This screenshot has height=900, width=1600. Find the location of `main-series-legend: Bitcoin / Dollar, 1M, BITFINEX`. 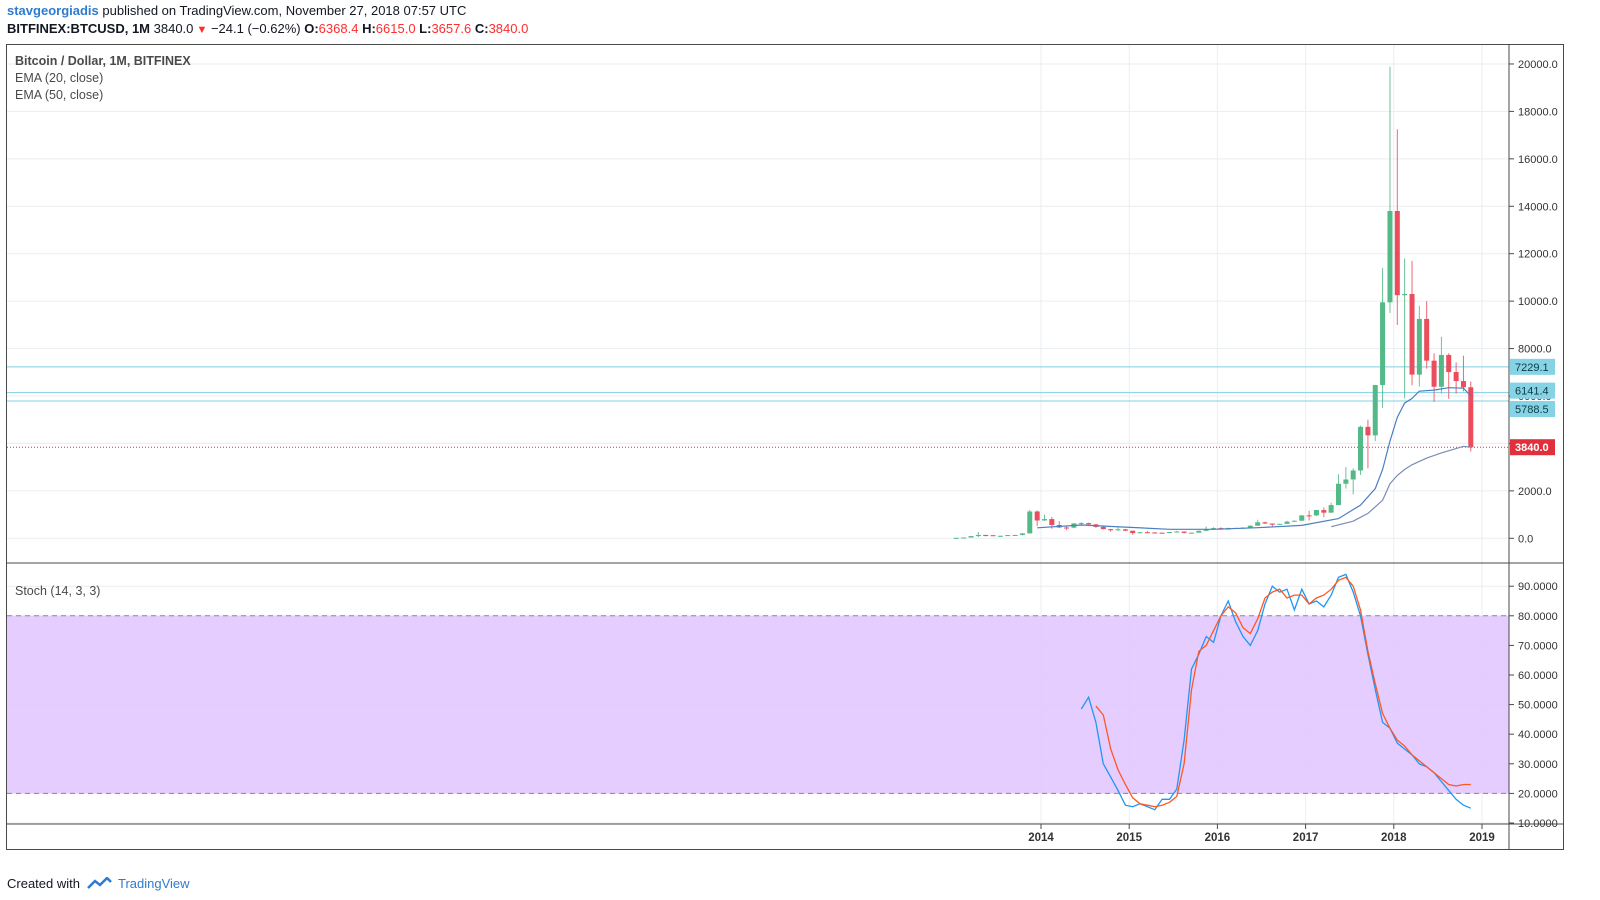

main-series-legend: Bitcoin / Dollar, 1M, BITFINEX is located at coordinates (103, 61).